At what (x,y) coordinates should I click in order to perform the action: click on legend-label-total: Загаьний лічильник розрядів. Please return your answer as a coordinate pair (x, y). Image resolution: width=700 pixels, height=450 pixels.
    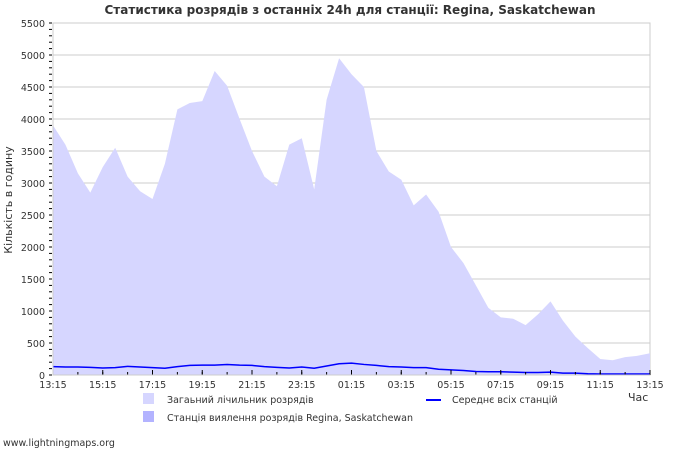
    Looking at the image, I should click on (240, 400).